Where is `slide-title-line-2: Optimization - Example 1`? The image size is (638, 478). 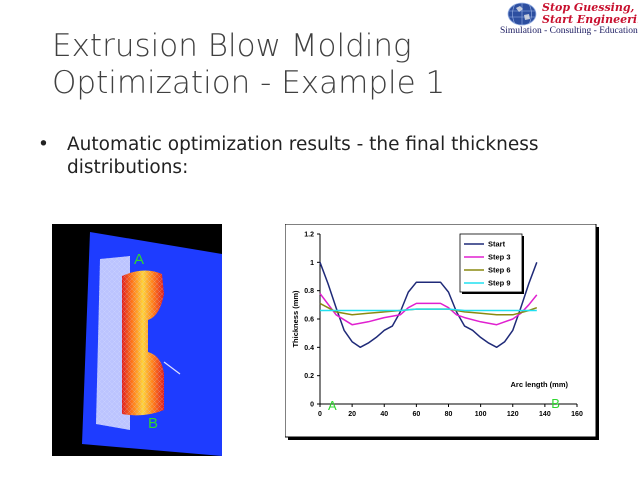
slide-title-line-2: Optimization - Example 1 is located at coordinates (249, 83).